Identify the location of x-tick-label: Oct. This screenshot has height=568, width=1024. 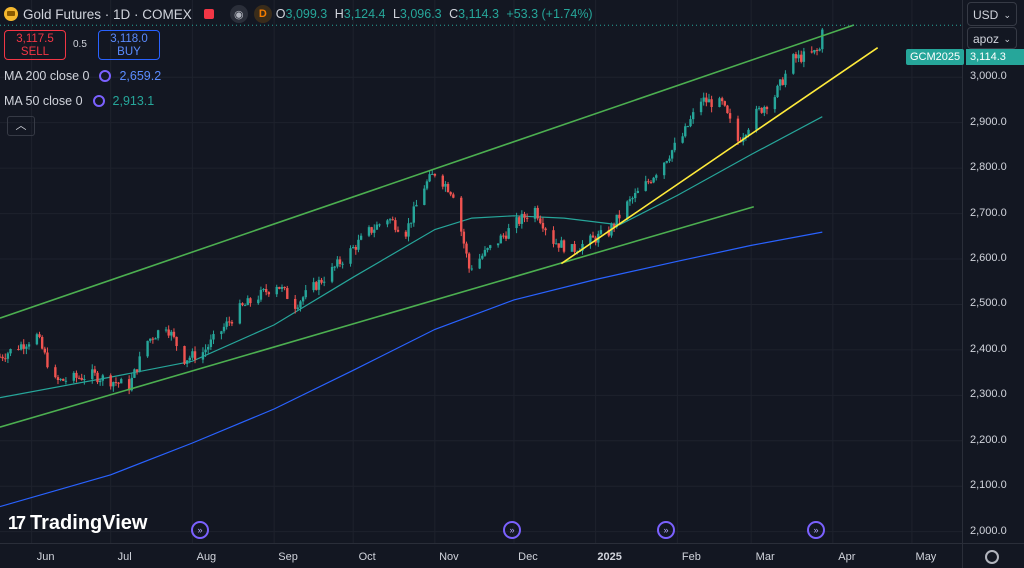
(367, 557).